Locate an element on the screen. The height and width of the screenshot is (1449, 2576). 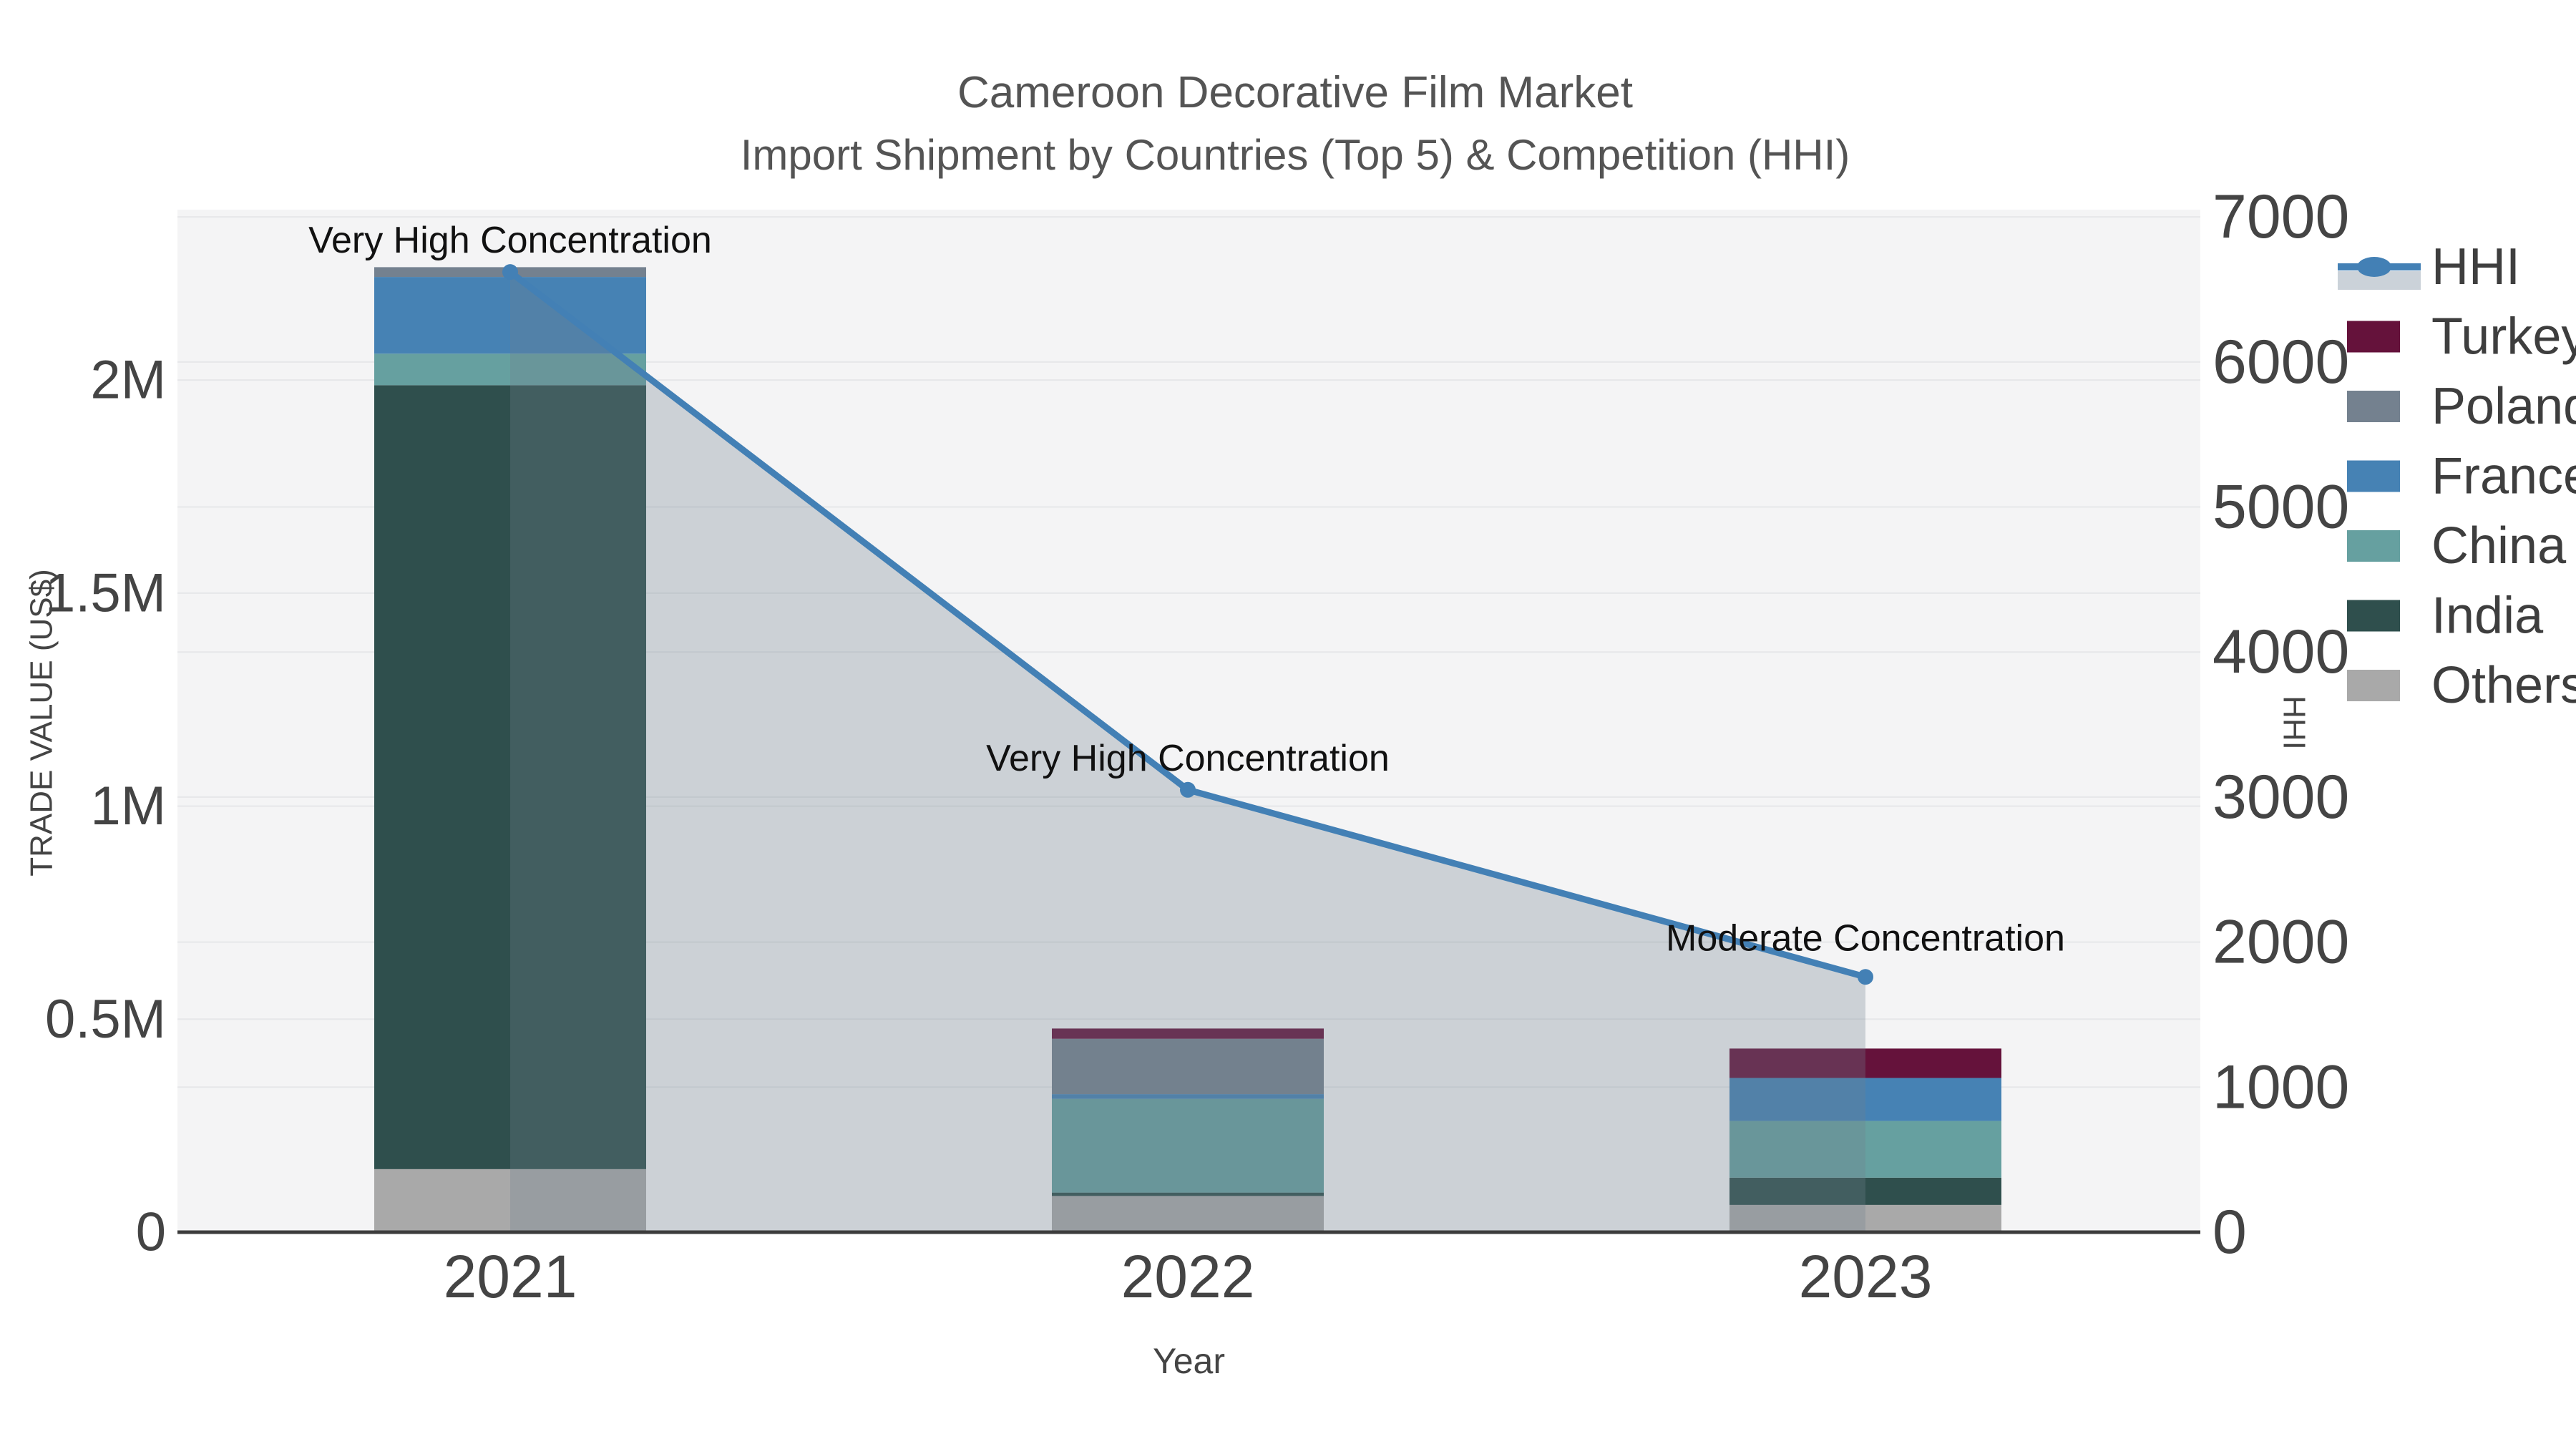
y-left-tick-1.5M: 1.5M is located at coordinates (105, 592).